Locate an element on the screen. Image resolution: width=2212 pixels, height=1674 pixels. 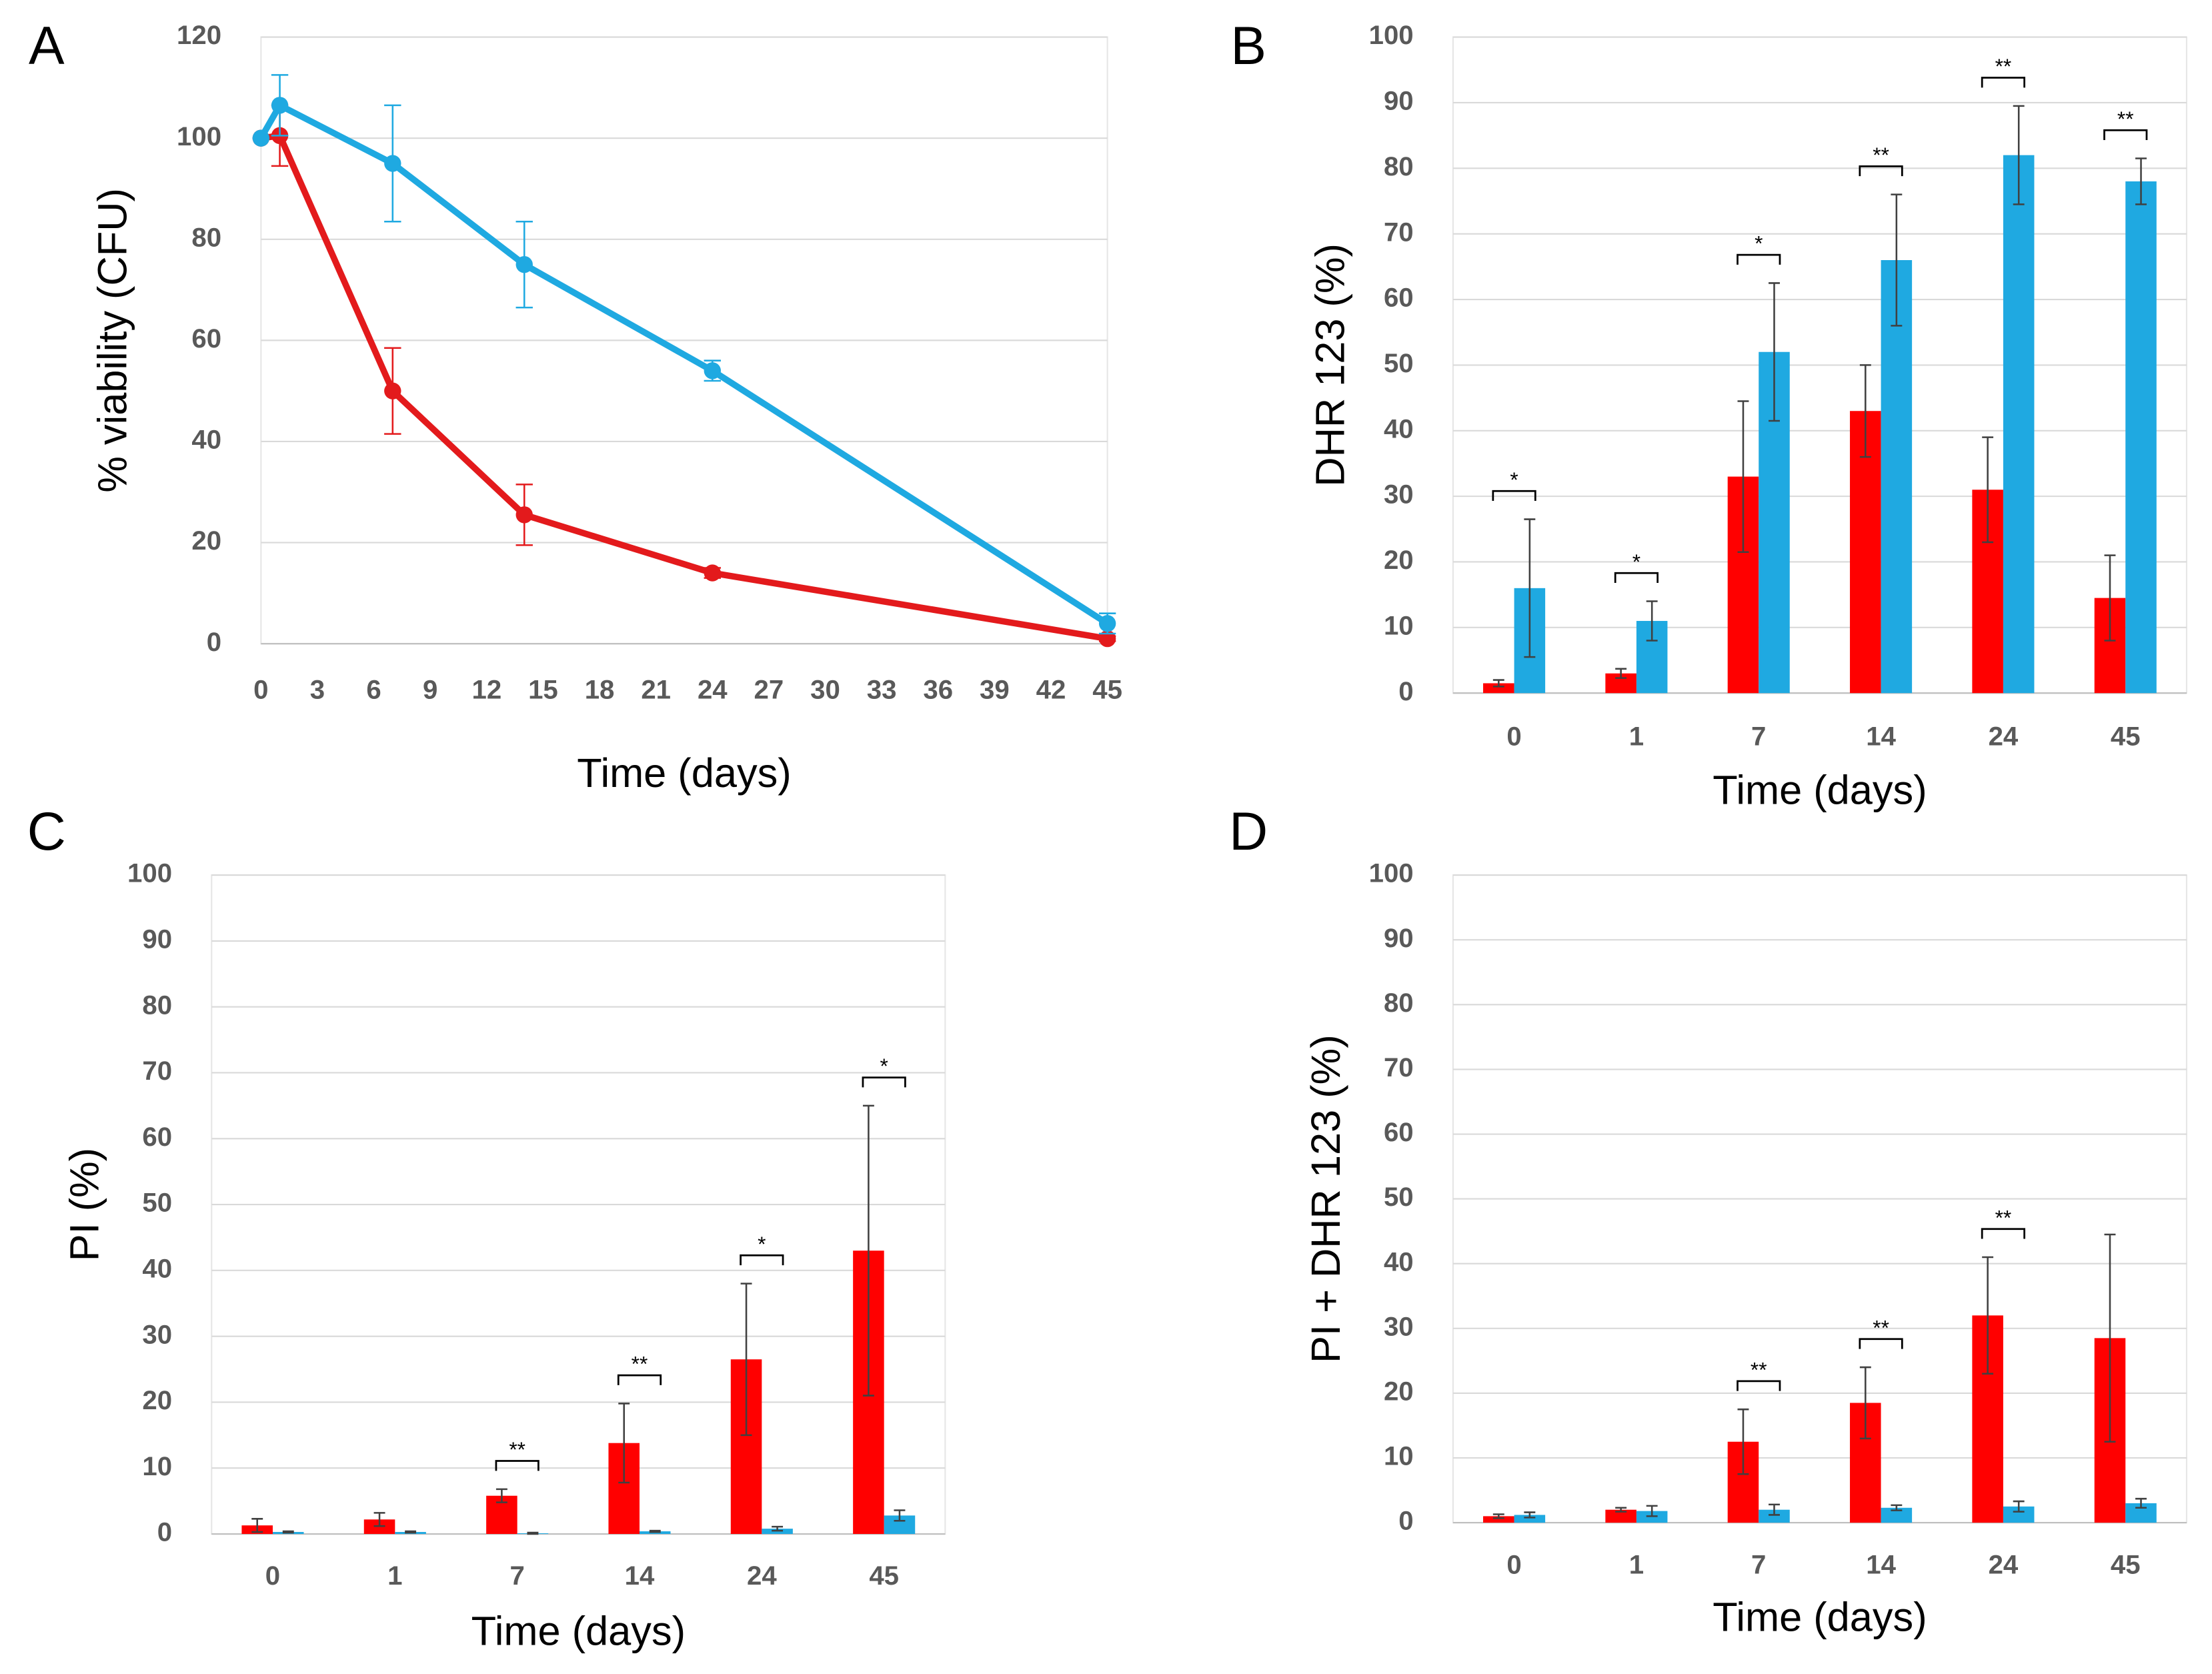
panel-label: A is located at coordinates (47, 46).